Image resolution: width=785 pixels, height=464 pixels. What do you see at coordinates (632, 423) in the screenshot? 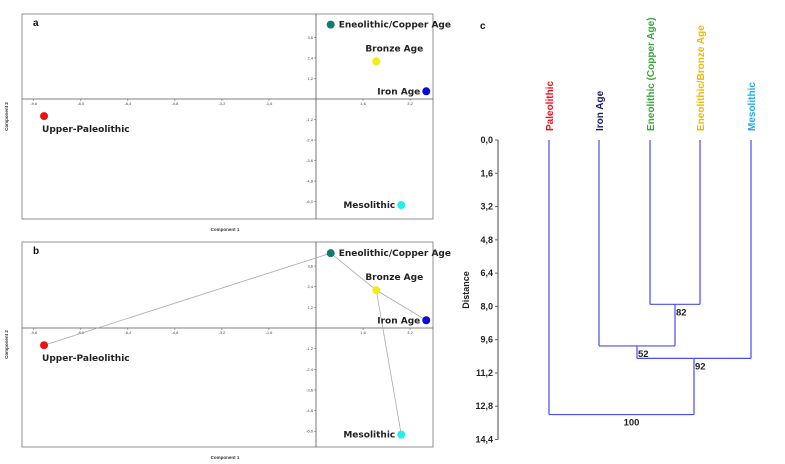
I see `bootstrap-support-label: 100` at bounding box center [632, 423].